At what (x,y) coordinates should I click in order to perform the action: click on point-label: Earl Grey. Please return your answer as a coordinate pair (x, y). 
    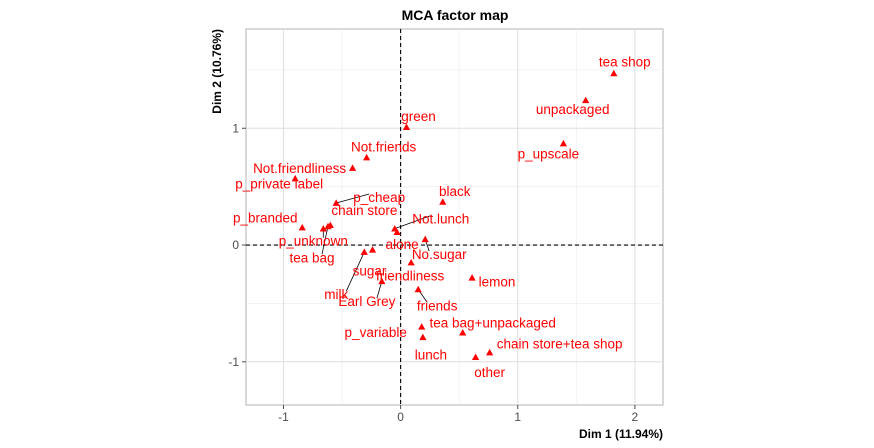
    Looking at the image, I should click on (366, 301).